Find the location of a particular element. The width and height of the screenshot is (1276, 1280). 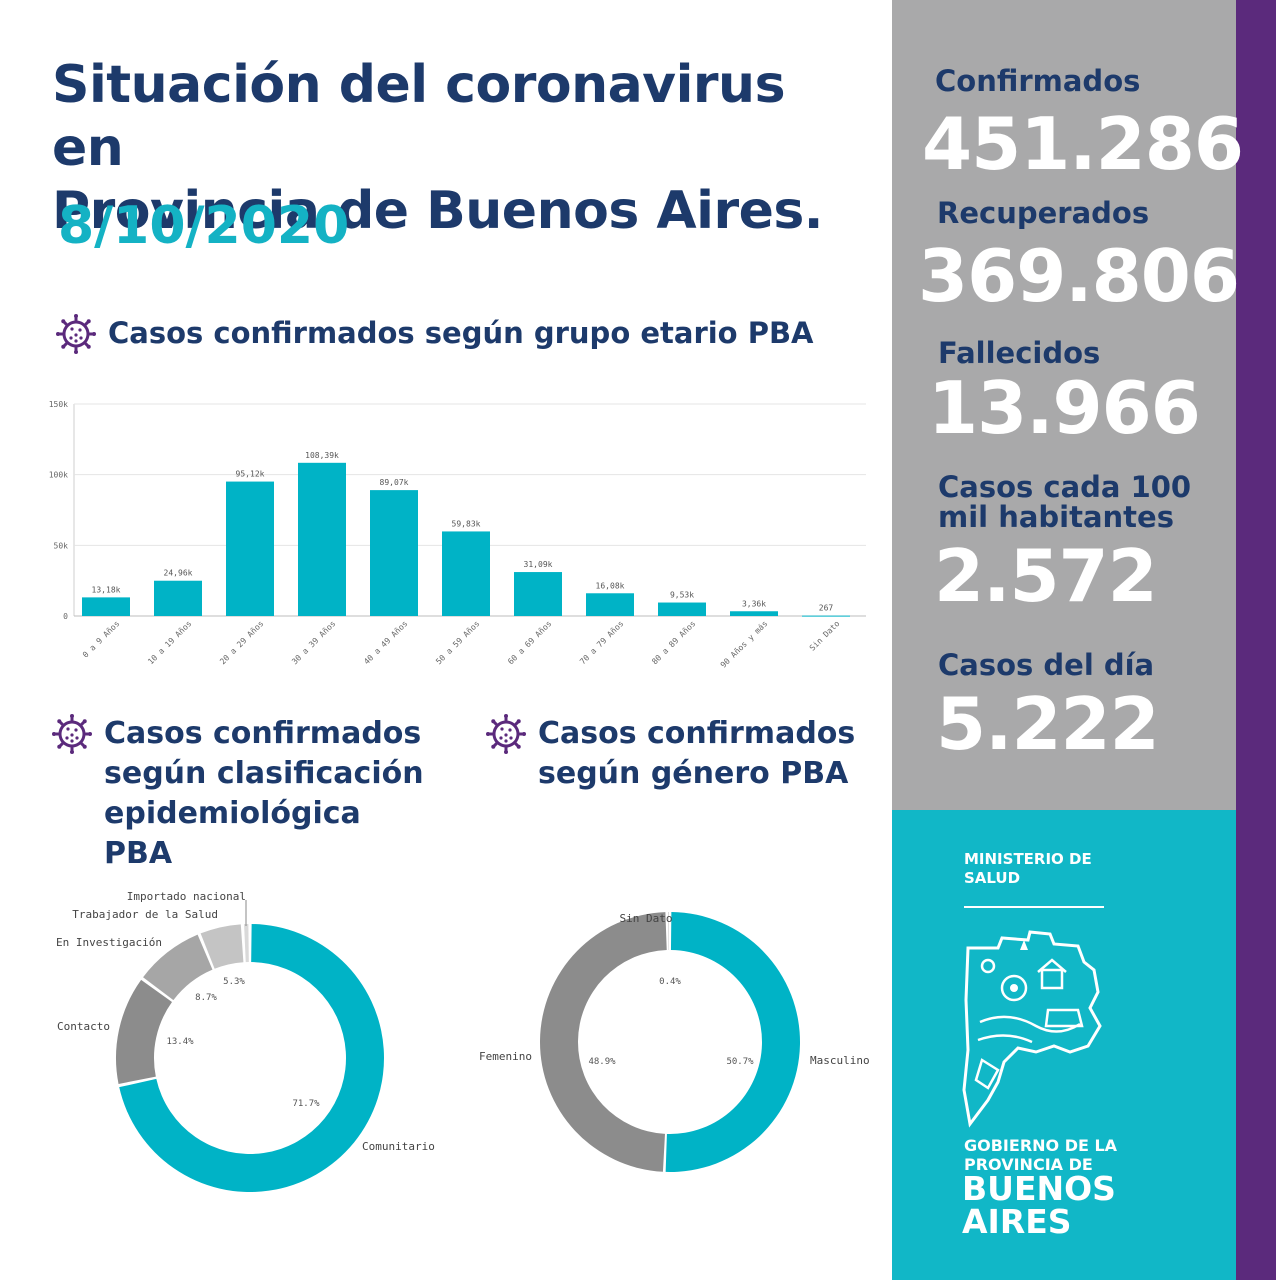

slice-percent-label: 0.4% is located at coordinates (670, 982).